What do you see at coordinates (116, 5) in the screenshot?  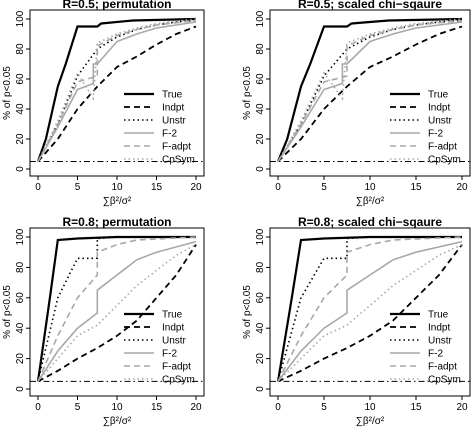 I see `panel-title: R=0.5; permutation` at bounding box center [116, 5].